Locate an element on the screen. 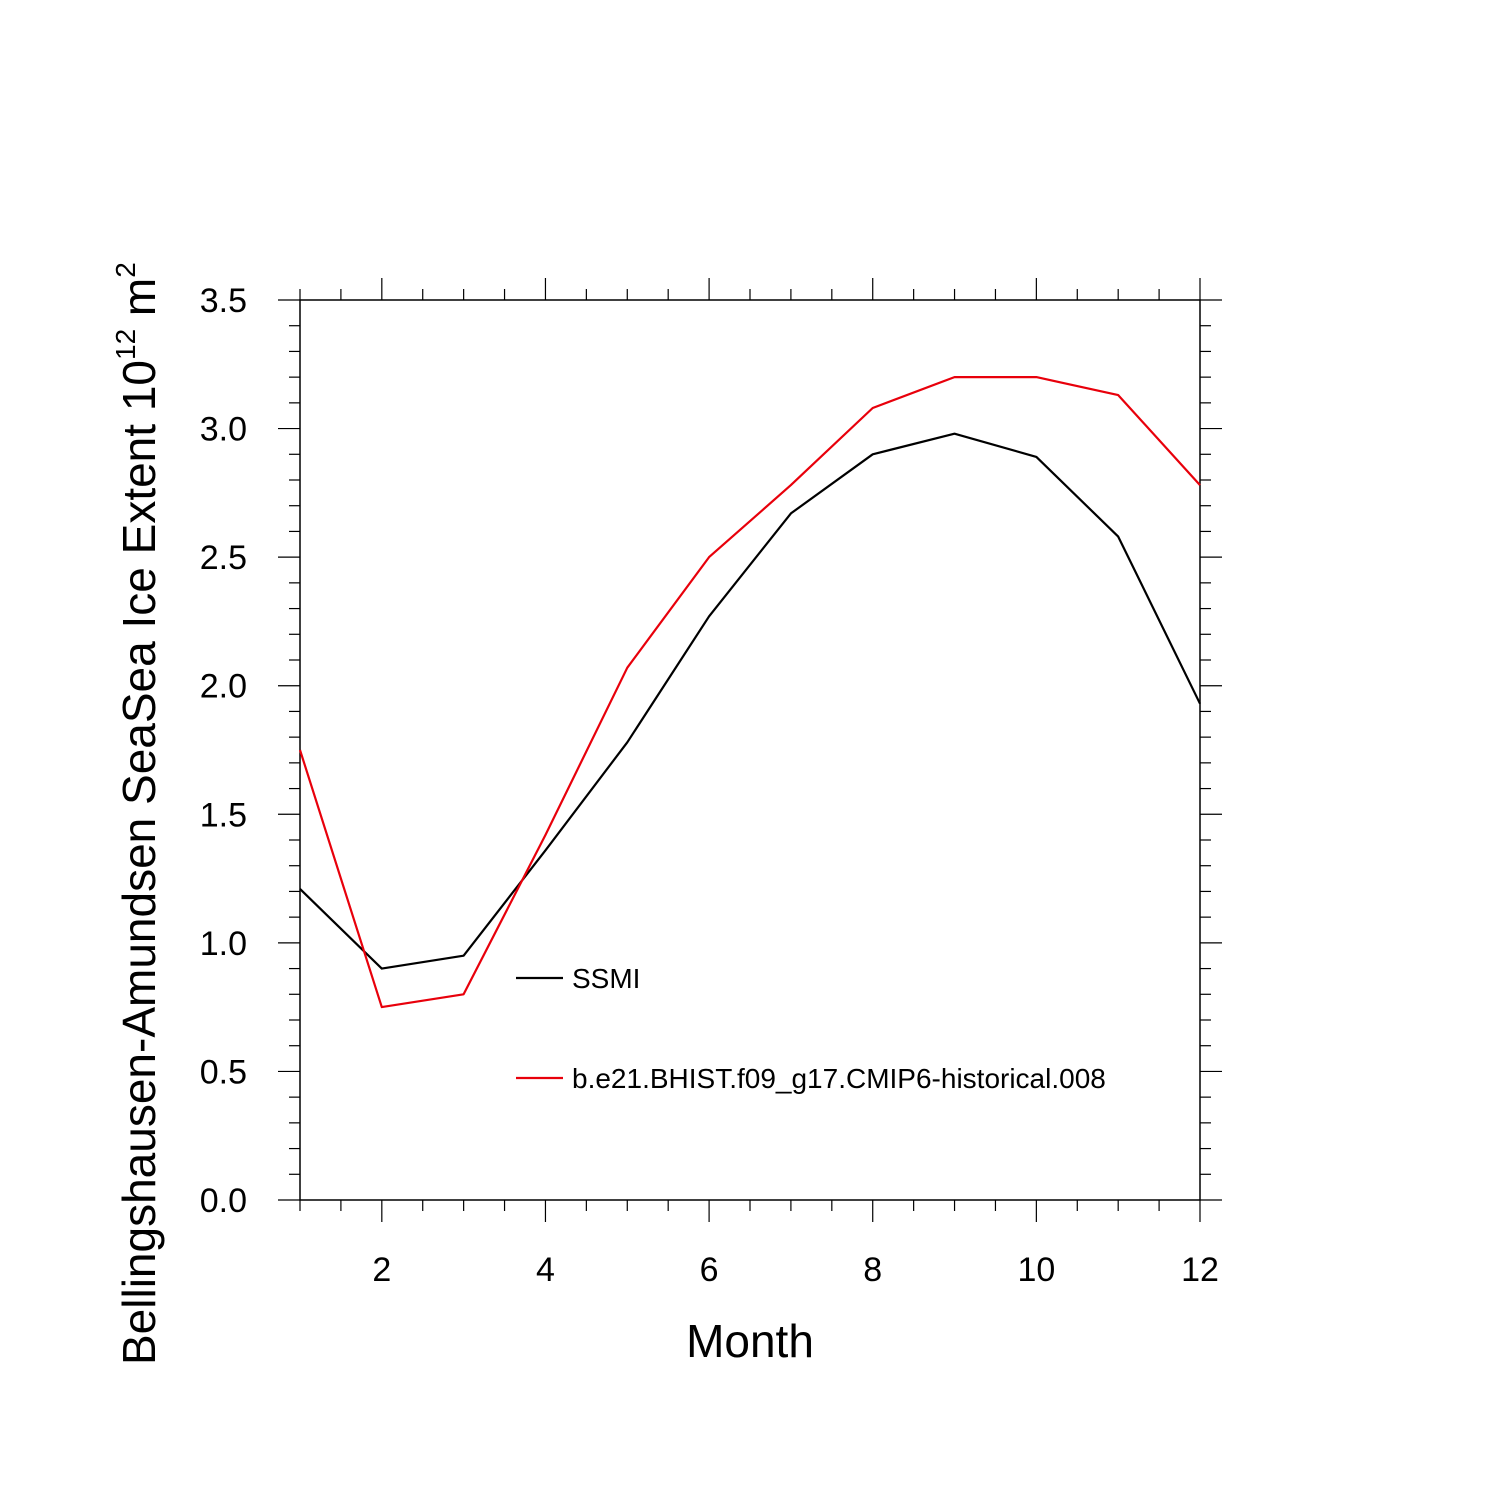 The image size is (1500, 1500). y-tick-label: 2.5 is located at coordinates (223, 558).